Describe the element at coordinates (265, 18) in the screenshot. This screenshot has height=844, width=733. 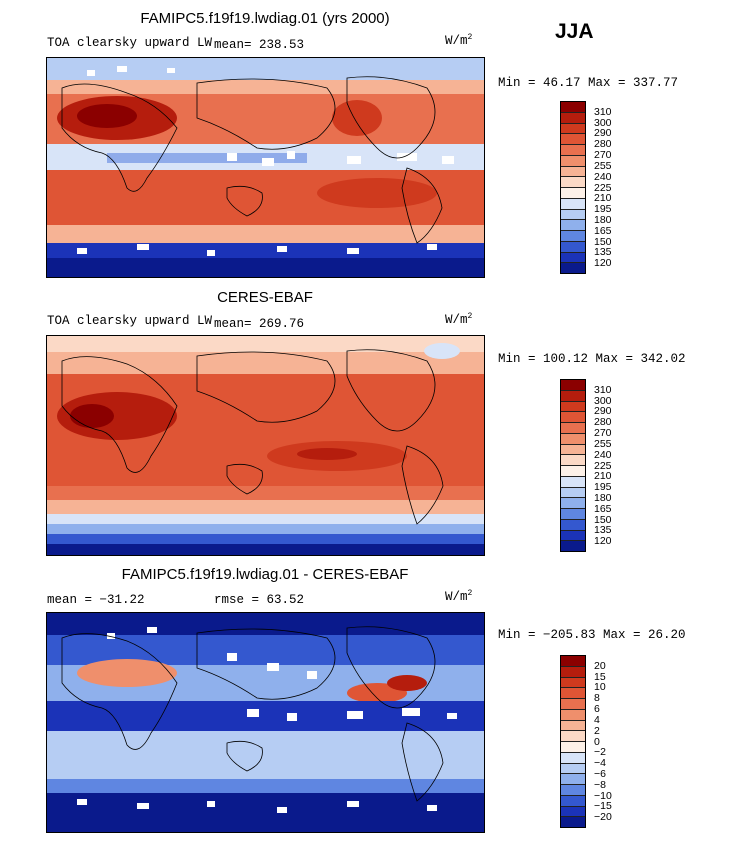
I see `panel1-title: FAMIPC5.f19f19.lwdiag.01 (yrs 2000)` at that location.